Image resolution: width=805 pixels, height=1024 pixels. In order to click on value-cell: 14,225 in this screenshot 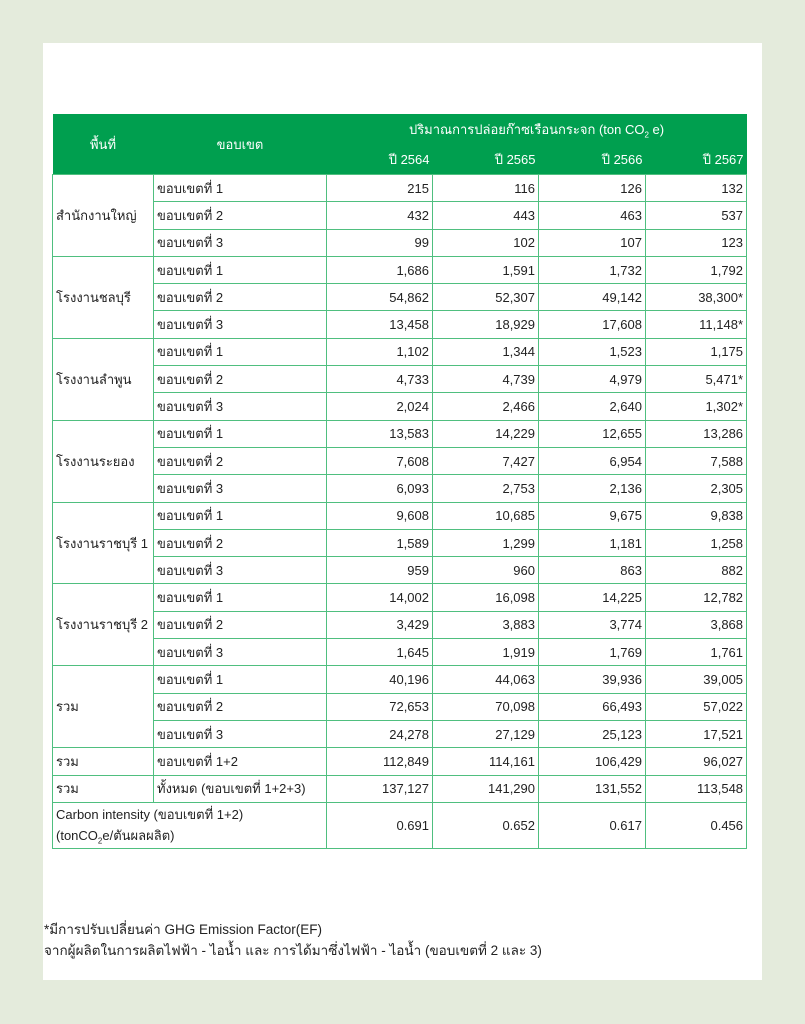, I will do `click(592, 597)`.